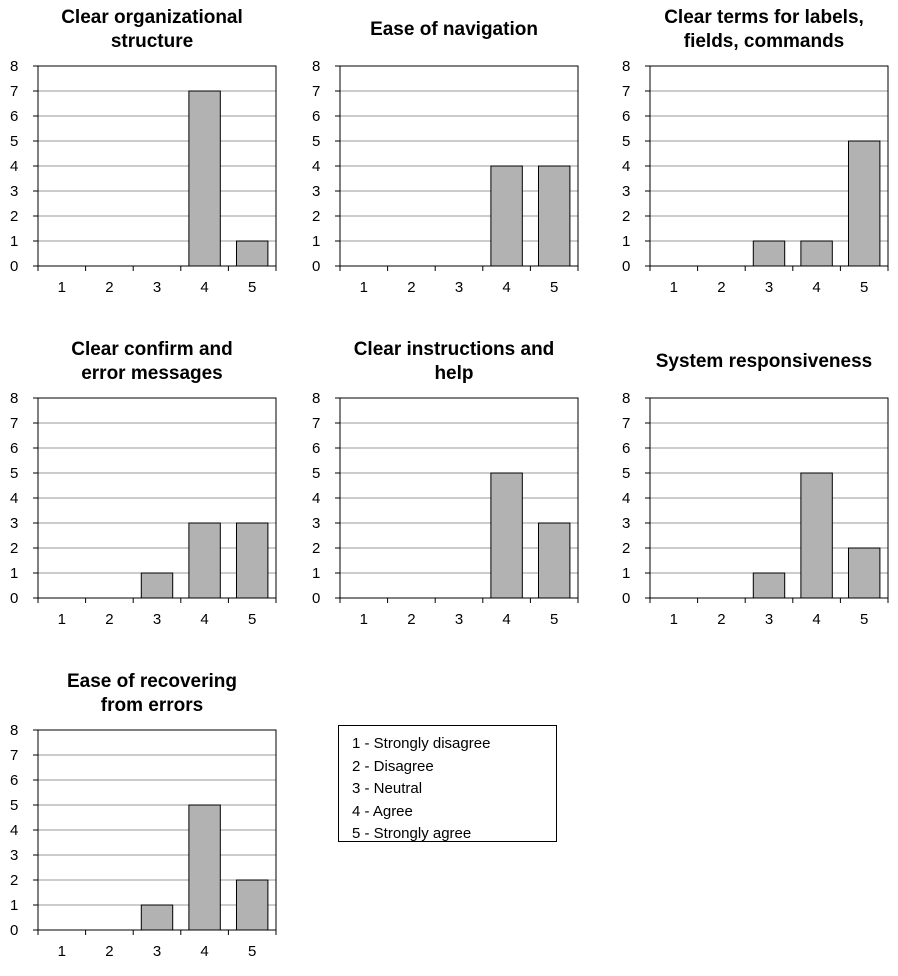  I want to click on legend-item: 5 - Strongly agree, so click(412, 833).